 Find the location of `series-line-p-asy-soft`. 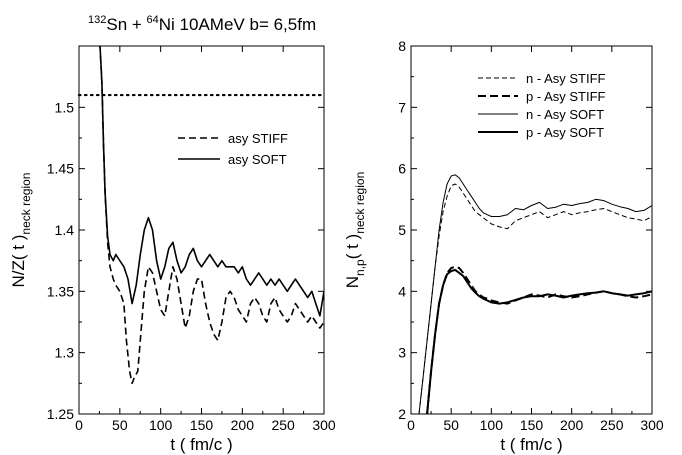

series-line-p-asy-soft is located at coordinates (539, 341).